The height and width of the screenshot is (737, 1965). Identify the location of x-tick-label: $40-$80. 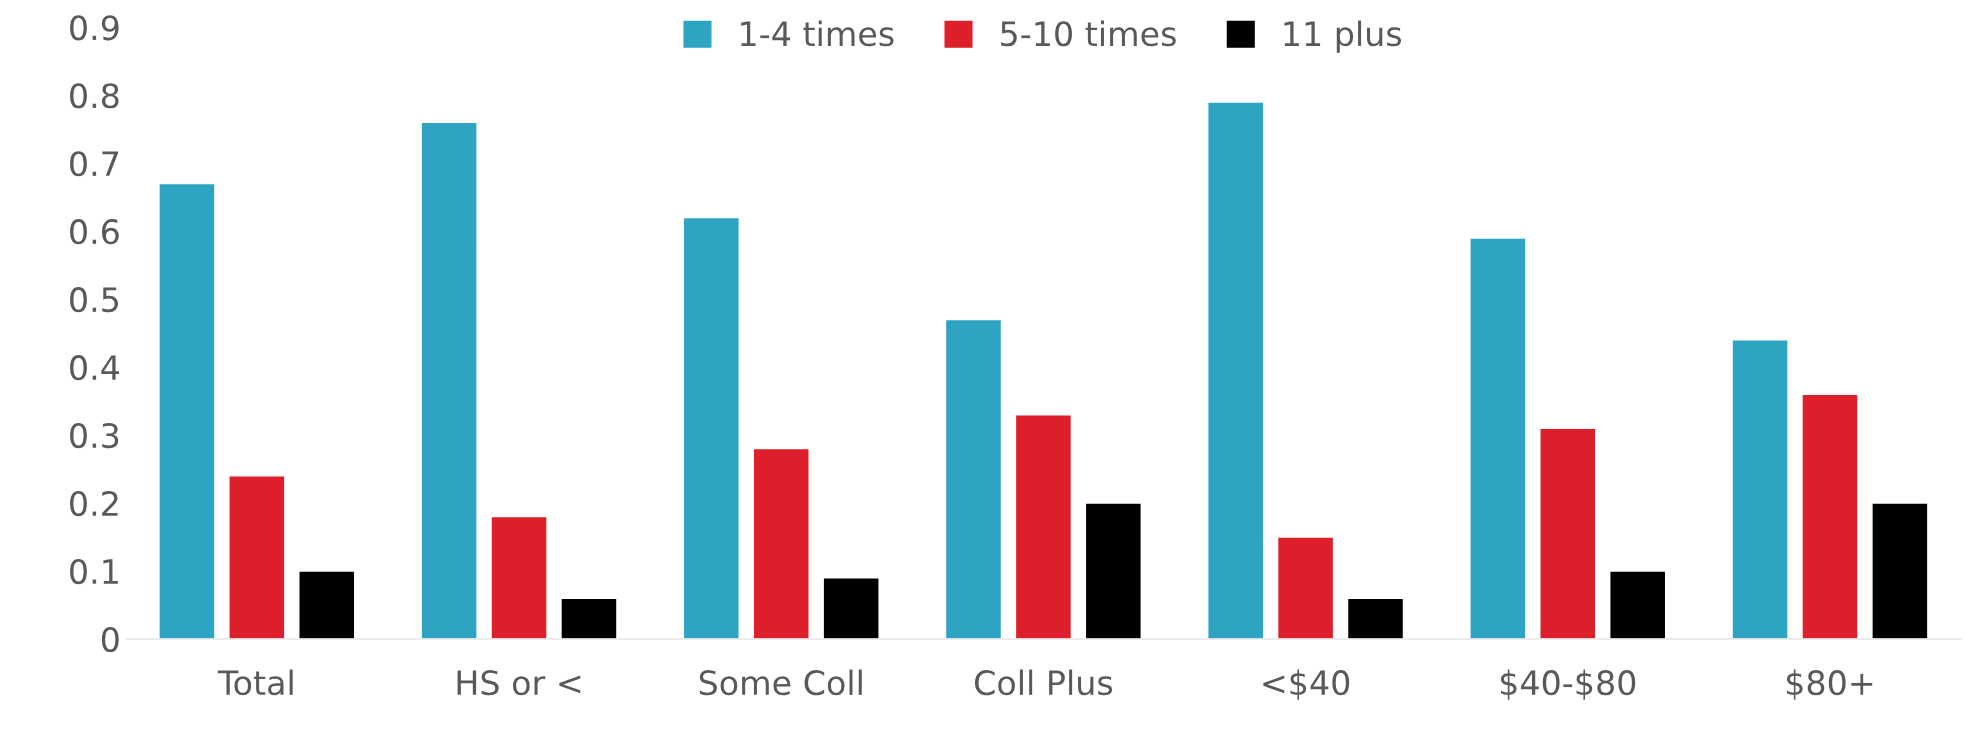
(1568, 684).